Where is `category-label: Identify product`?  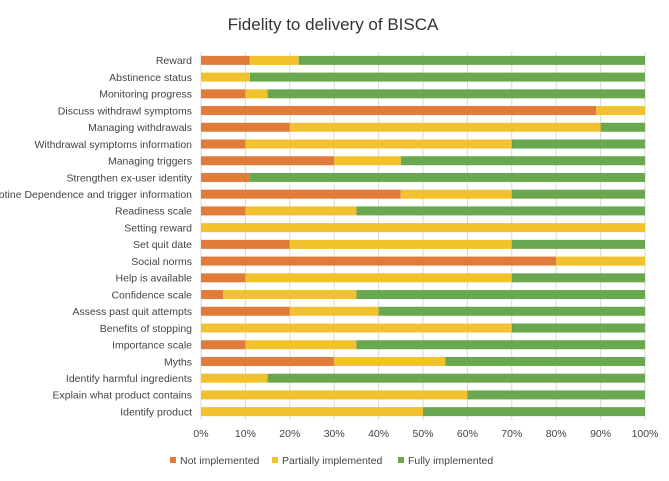
category-label: Identify product is located at coordinates (156, 412).